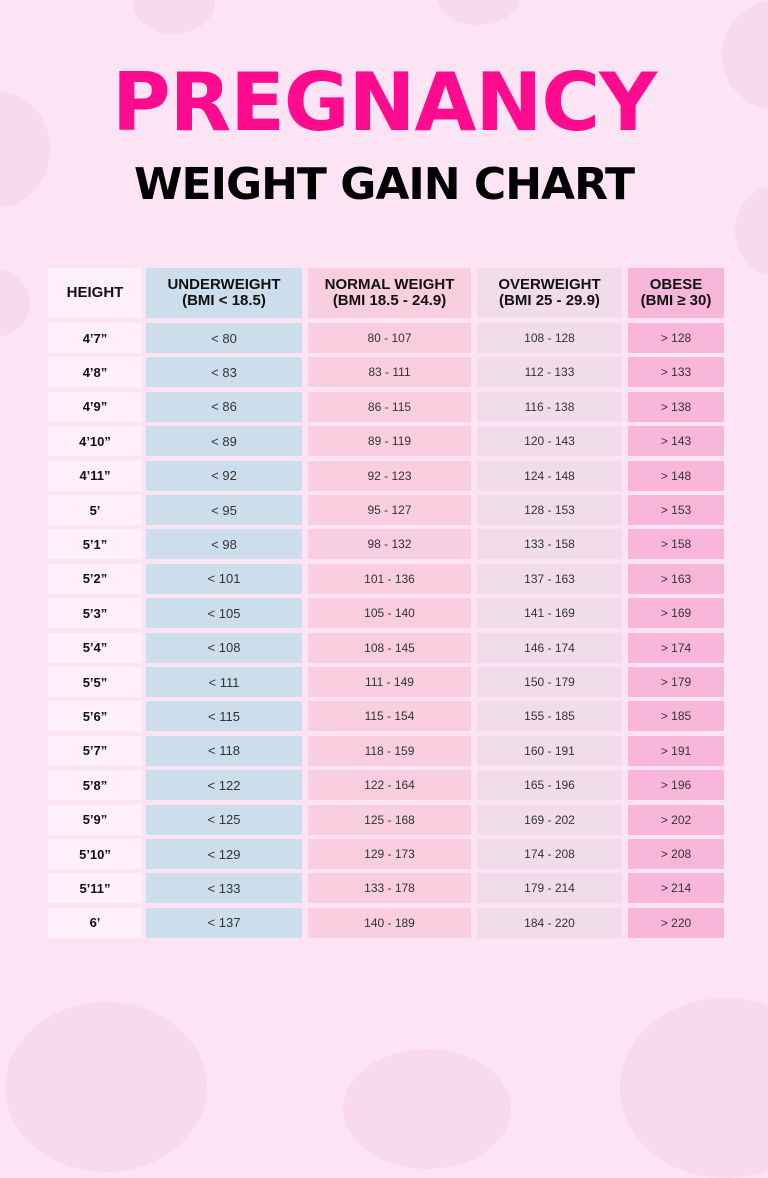 Image resolution: width=768 pixels, height=1178 pixels. Describe the element at coordinates (549, 922) in the screenshot. I see `overweight-cell: 184 - 220` at that location.